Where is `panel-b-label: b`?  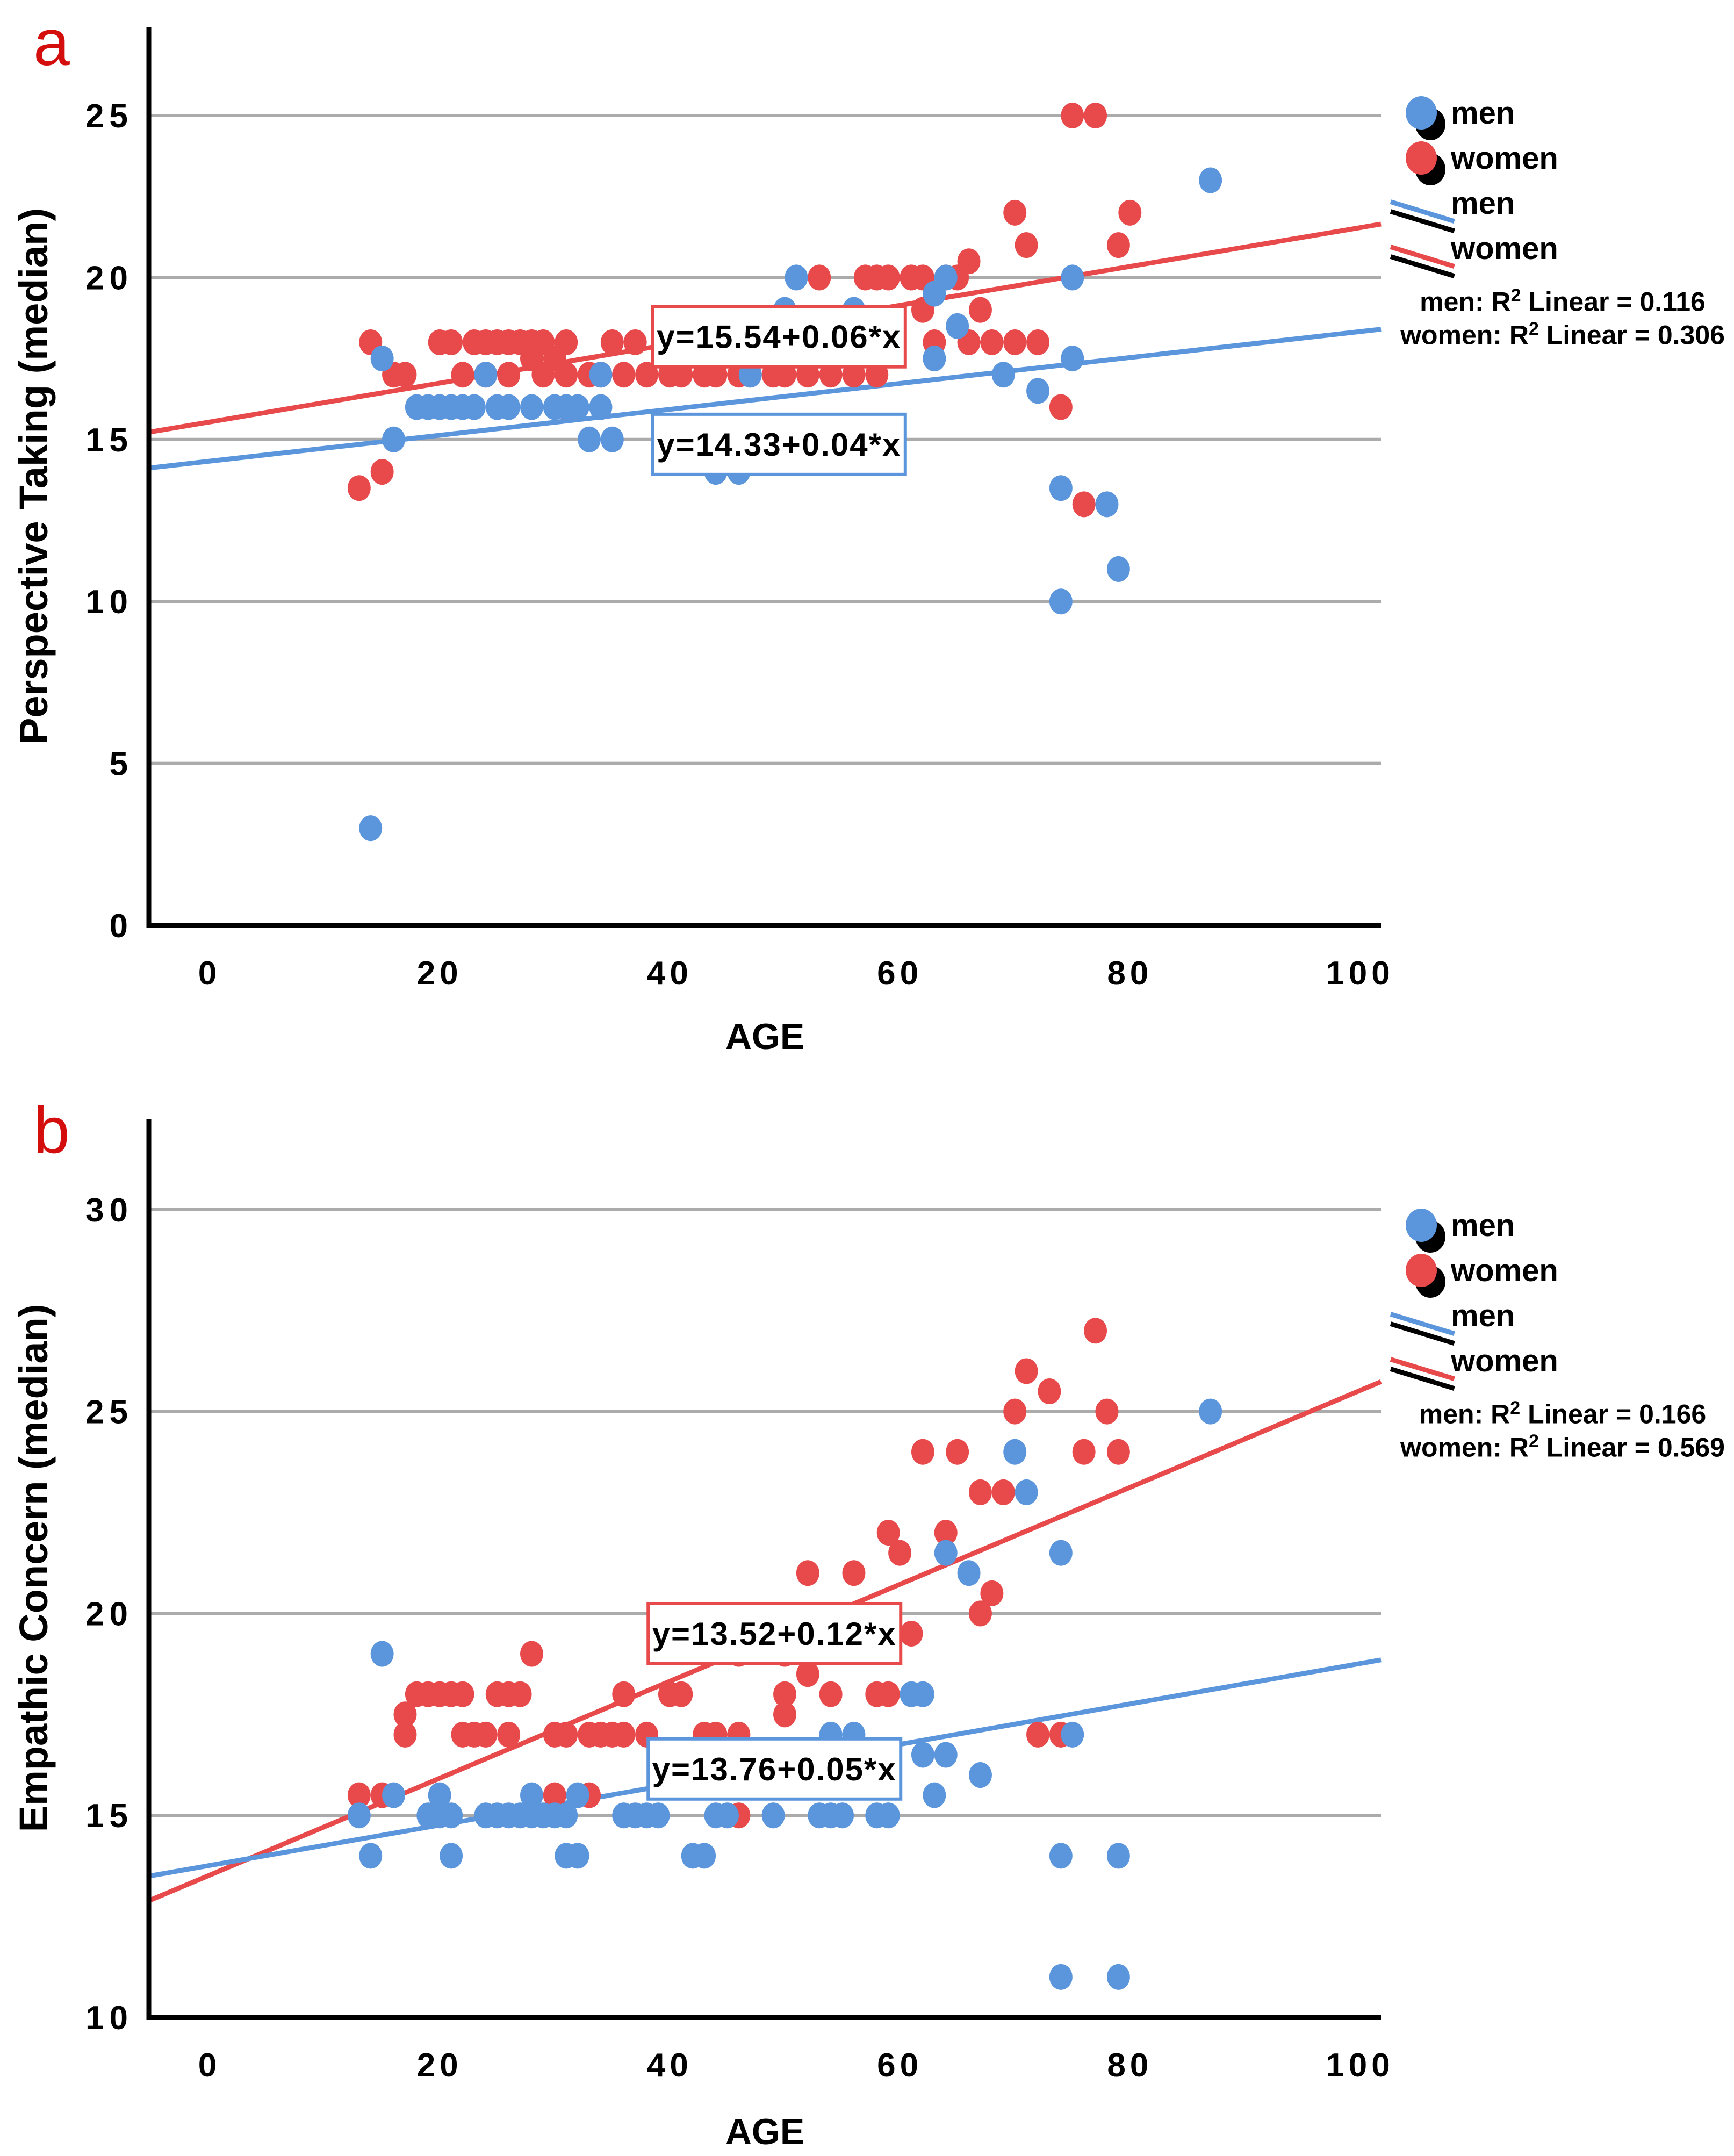 panel-b-label: b is located at coordinates (51, 1130).